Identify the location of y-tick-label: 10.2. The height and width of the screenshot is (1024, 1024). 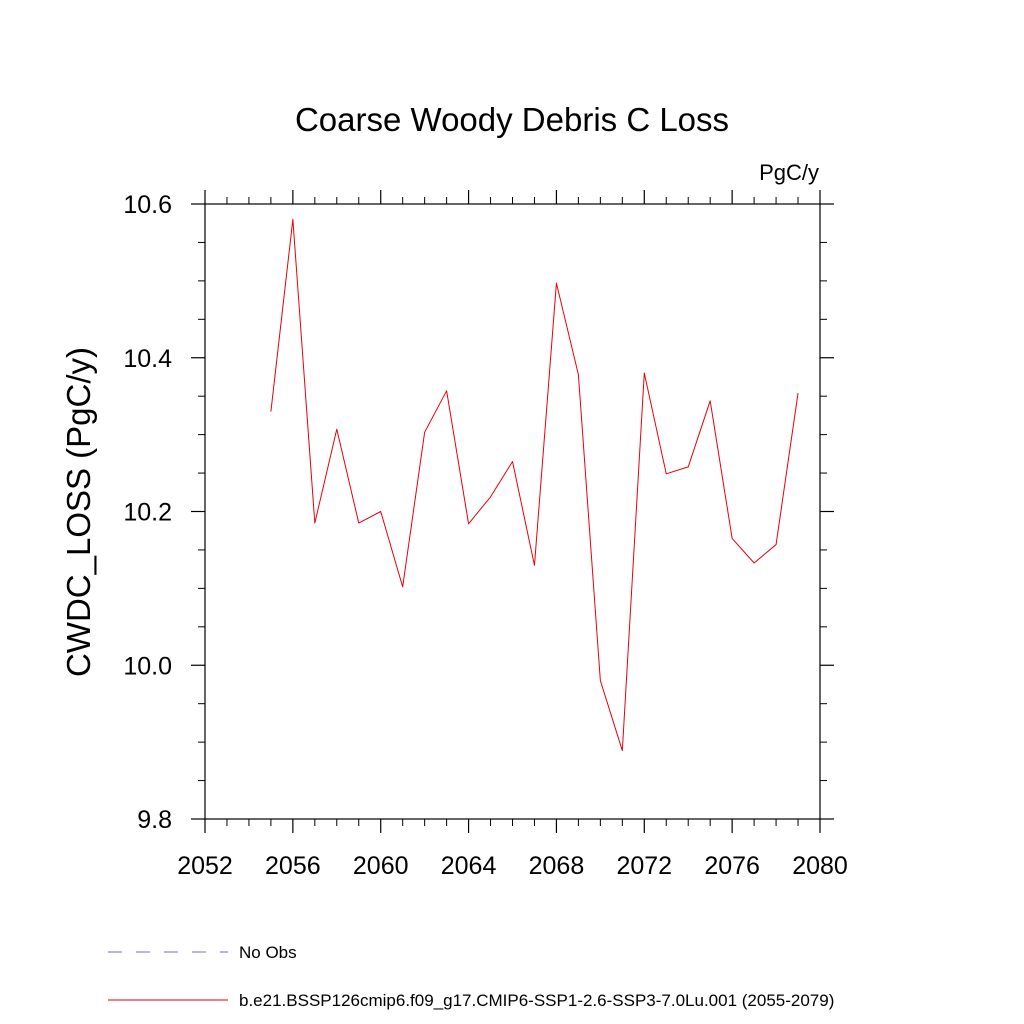
(147, 513).